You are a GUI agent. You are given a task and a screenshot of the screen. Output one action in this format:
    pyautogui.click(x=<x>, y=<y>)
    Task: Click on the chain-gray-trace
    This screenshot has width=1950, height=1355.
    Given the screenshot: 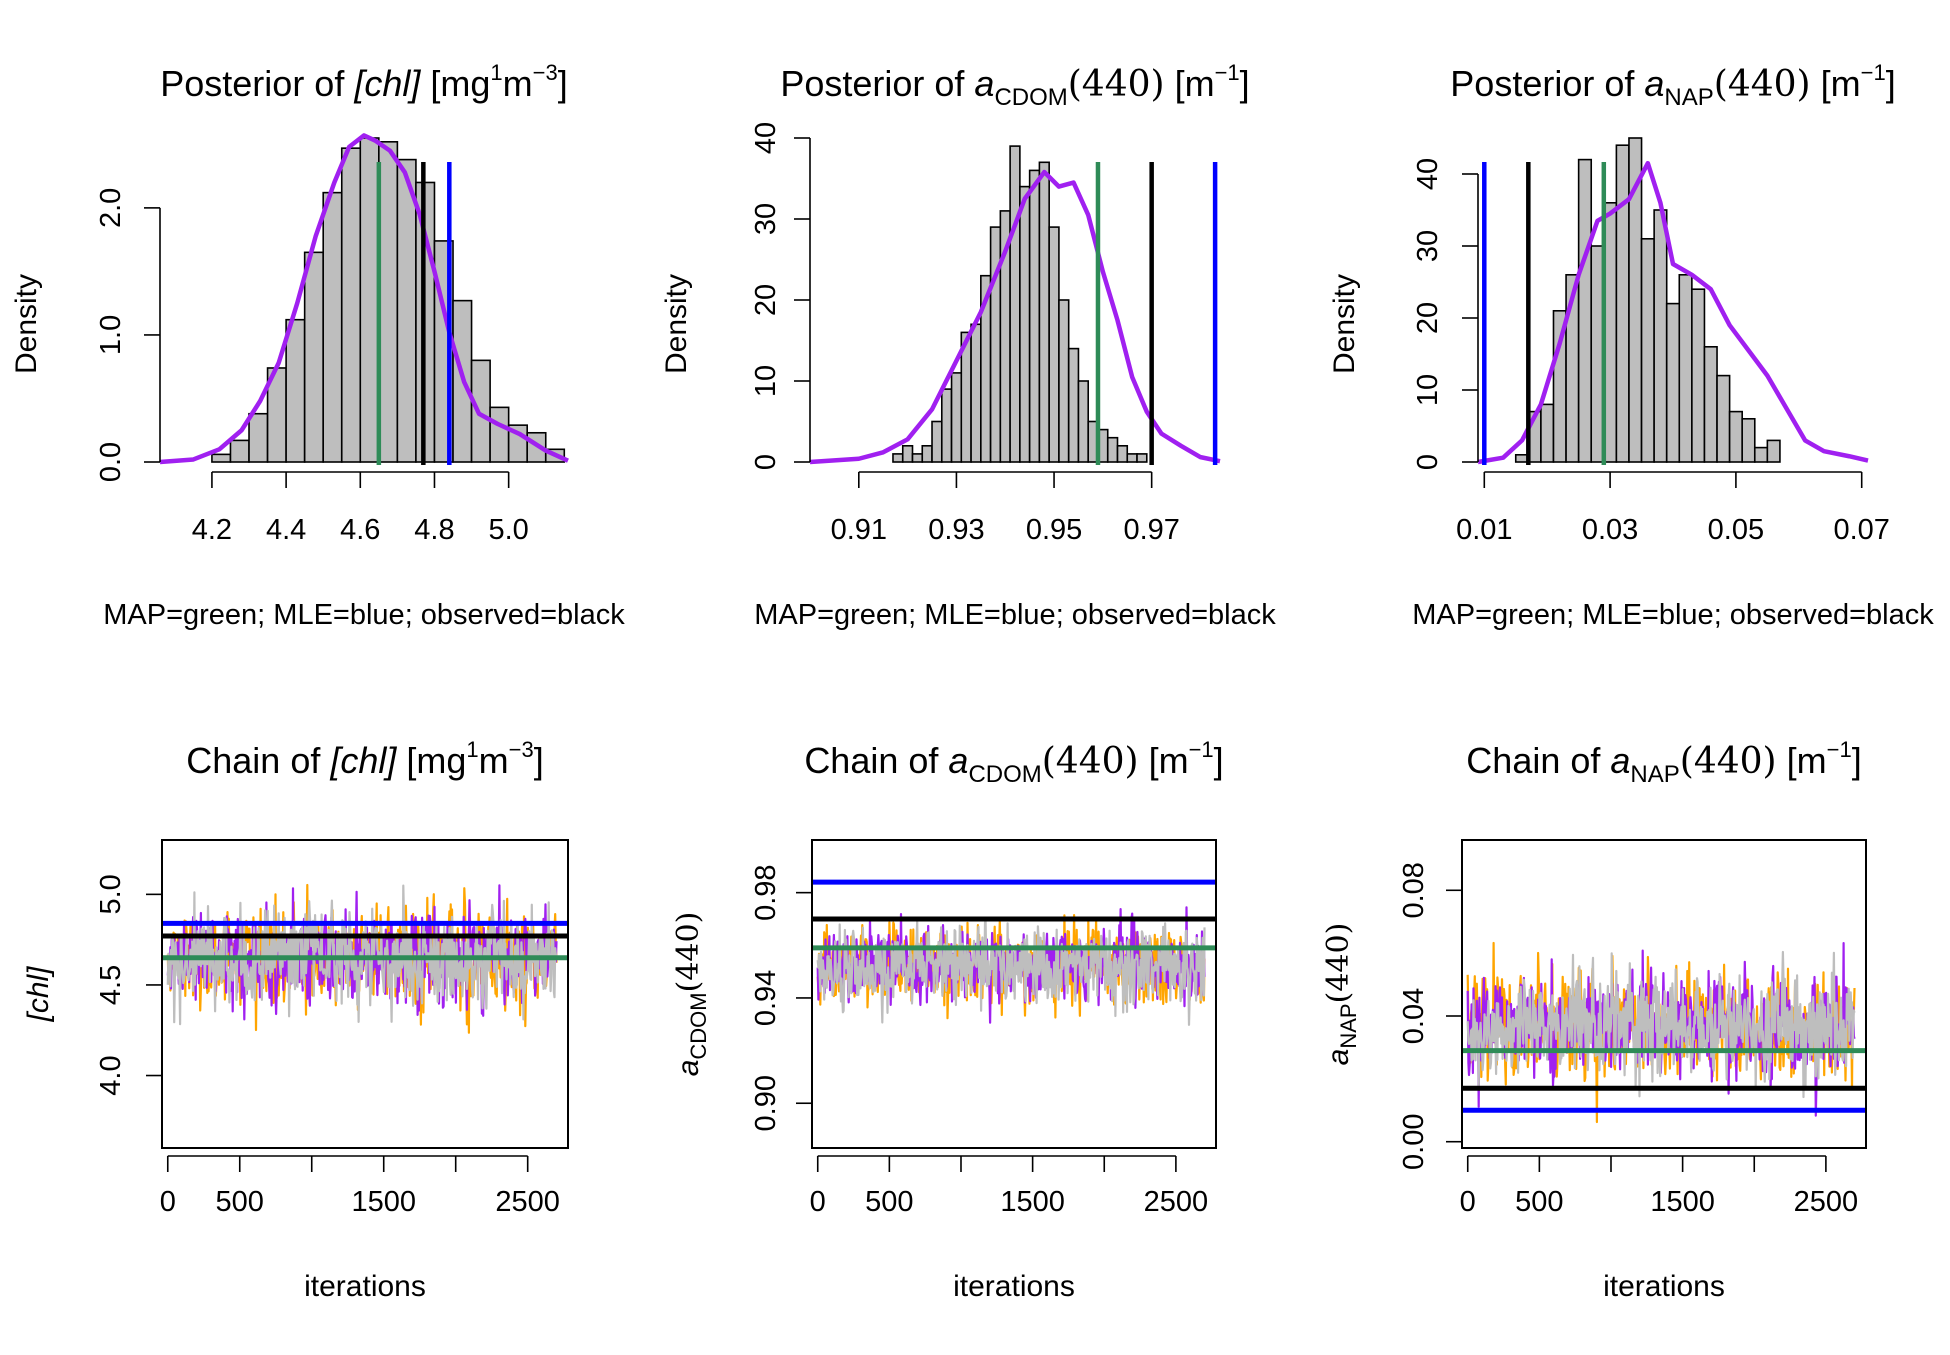 What is the action you would take?
    pyautogui.click(x=1661, y=1024)
    